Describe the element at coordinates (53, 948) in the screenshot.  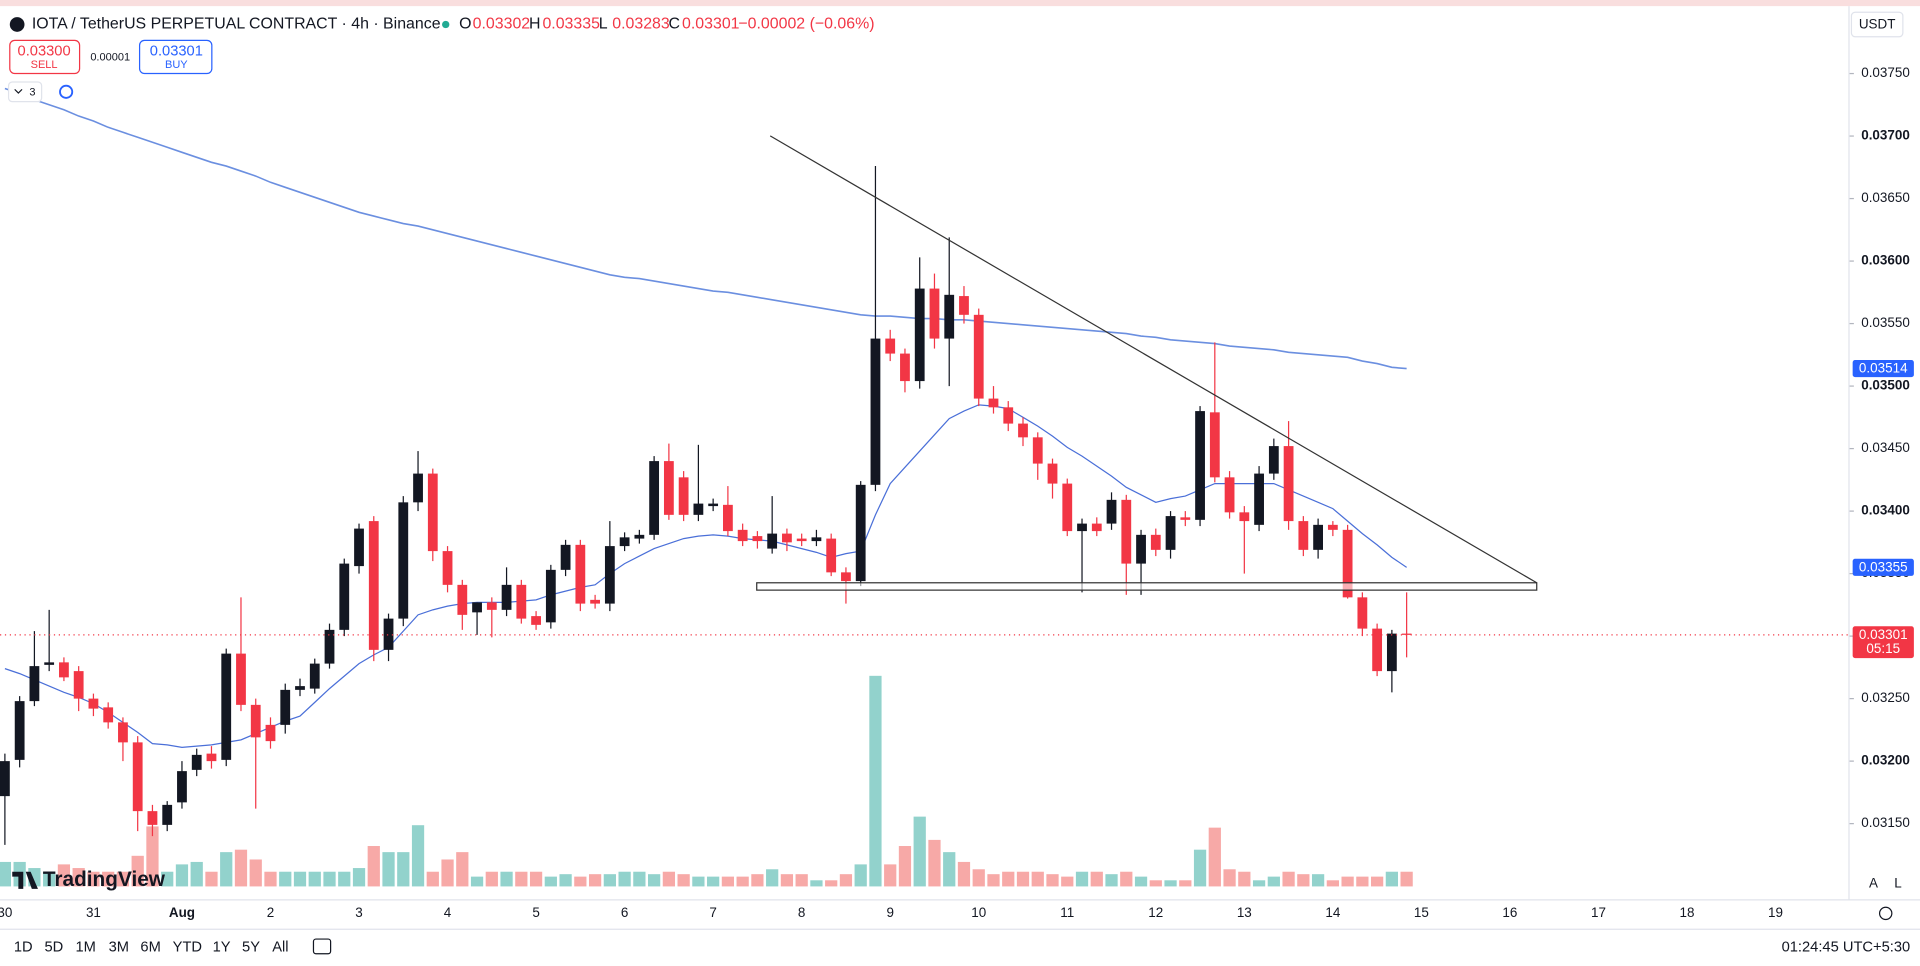
I see `range-button: 5D` at that location.